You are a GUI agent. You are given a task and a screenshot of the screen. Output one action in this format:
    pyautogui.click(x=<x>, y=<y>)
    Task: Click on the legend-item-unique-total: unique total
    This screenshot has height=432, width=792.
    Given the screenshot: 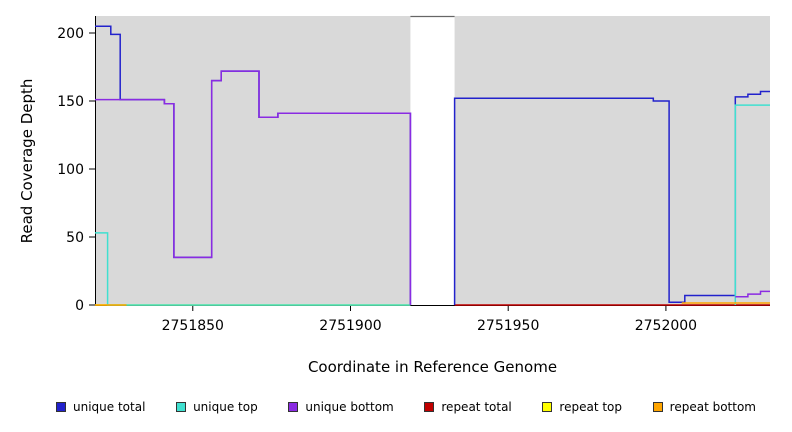 What is the action you would take?
    pyautogui.click(x=100, y=407)
    